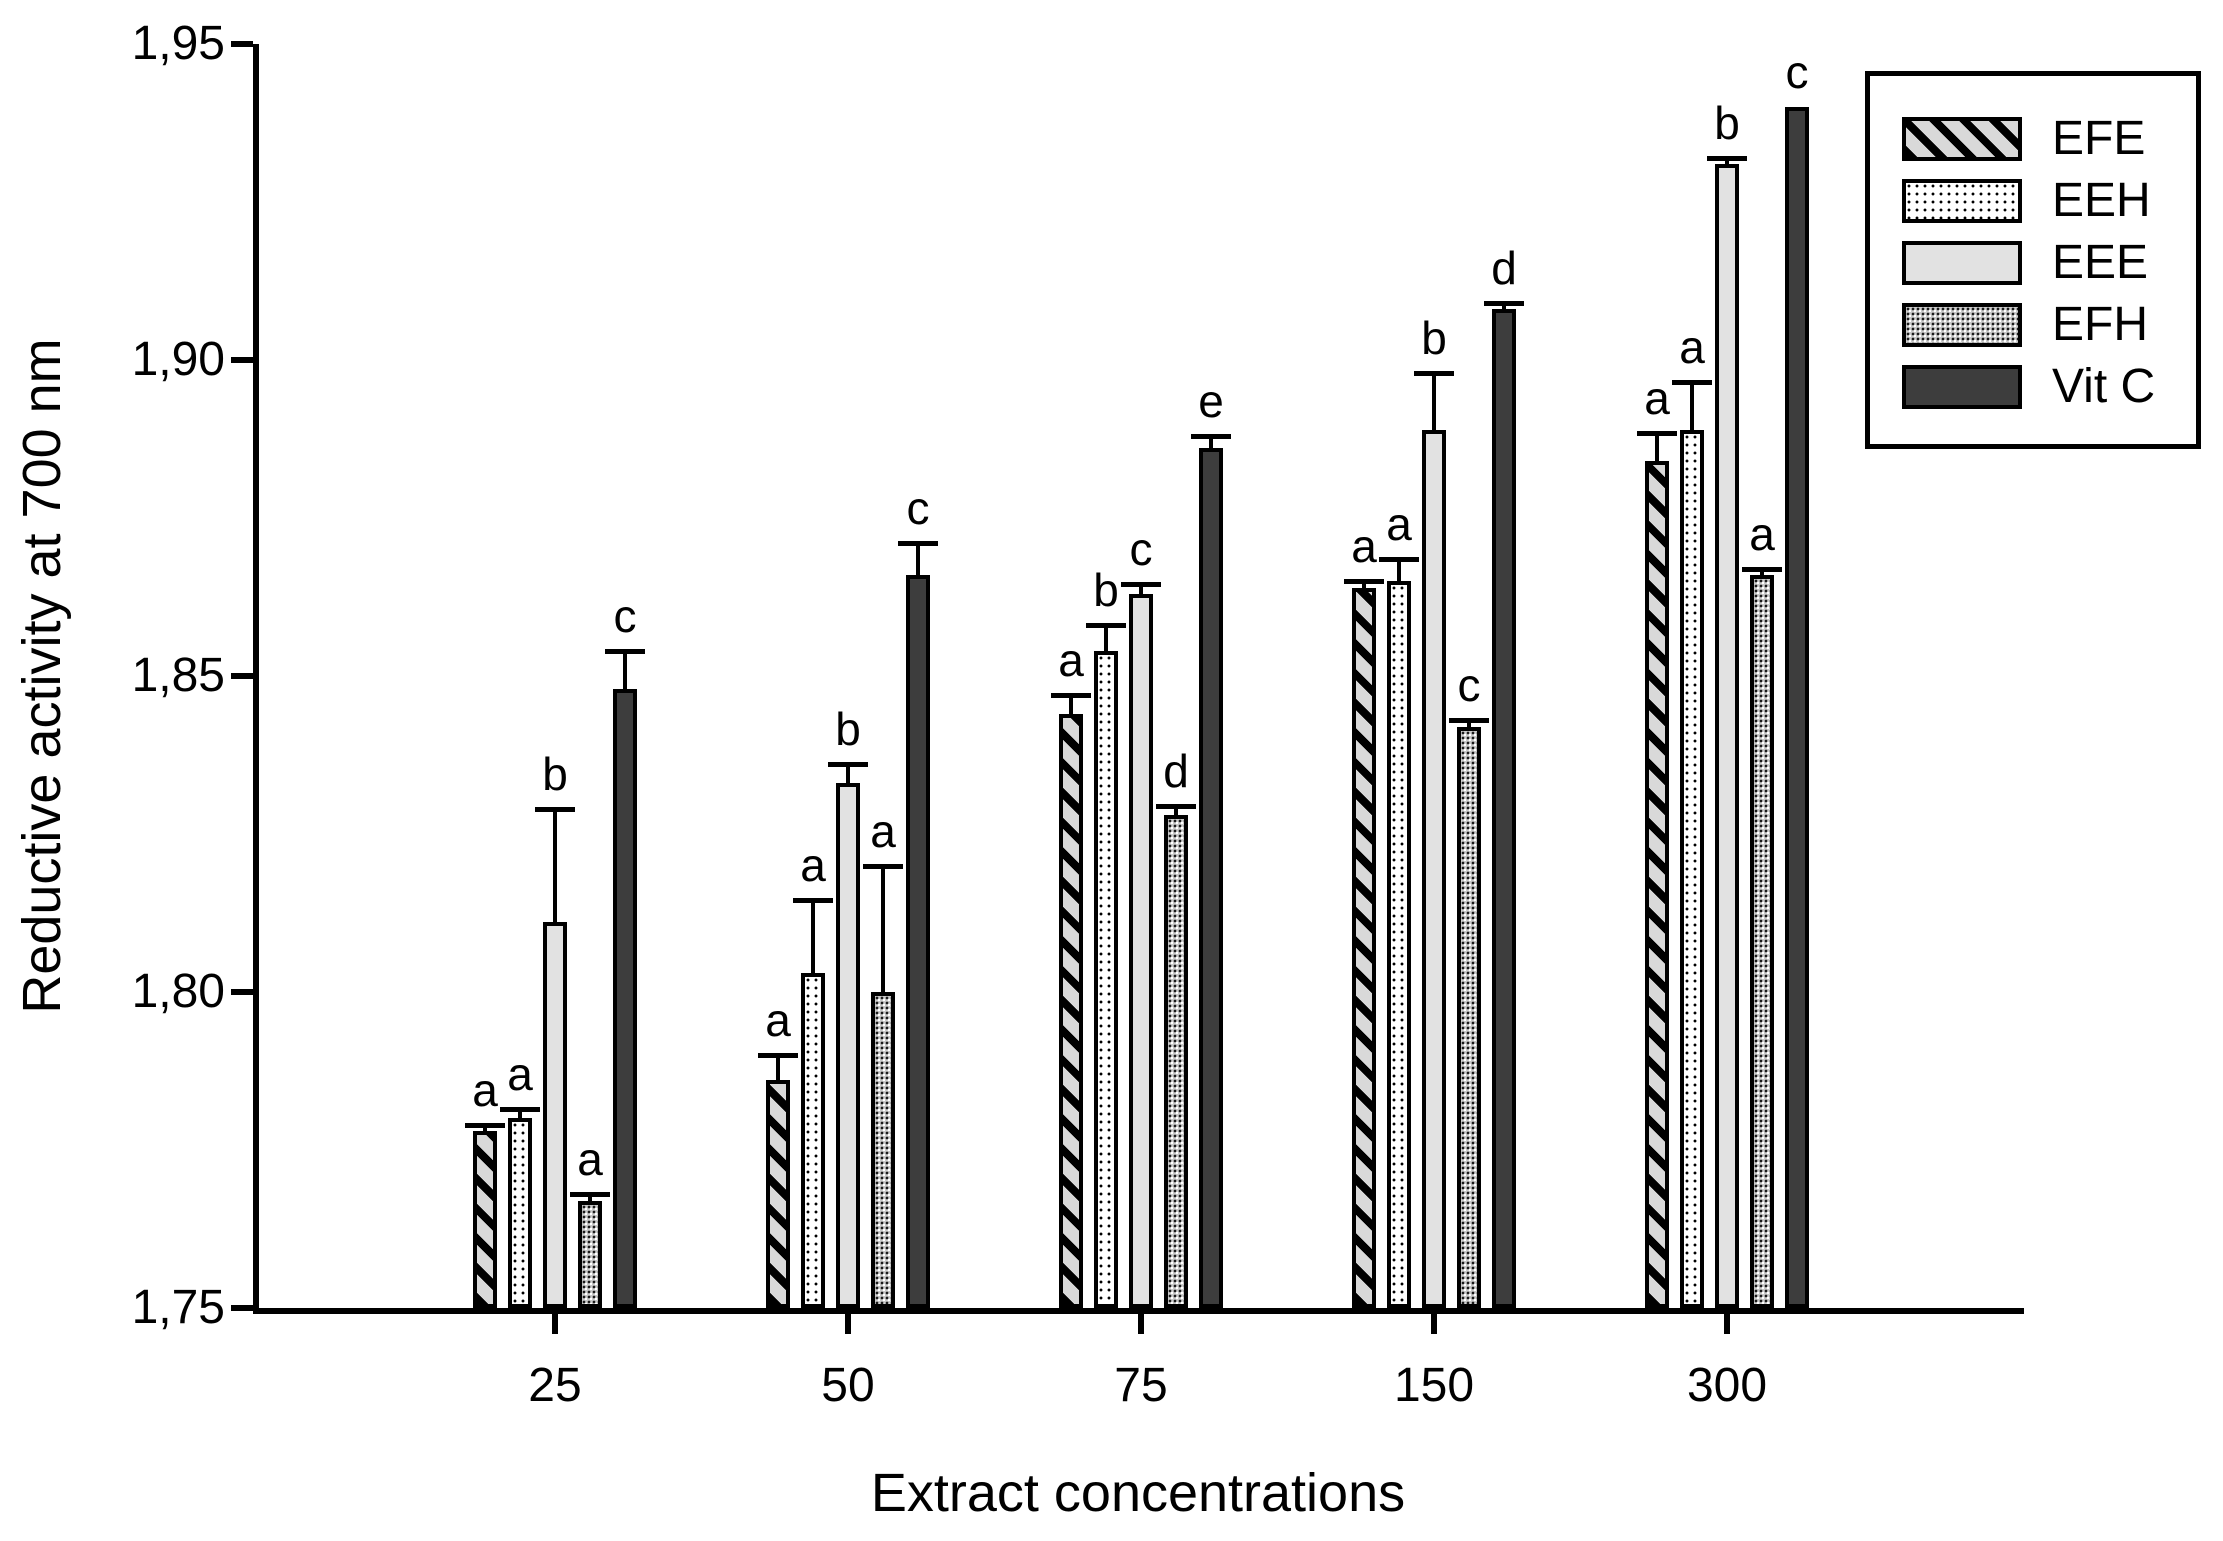 This screenshot has height=1541, width=2223. What do you see at coordinates (1434, 1385) in the screenshot?
I see `x-tick-label: 150` at bounding box center [1434, 1385].